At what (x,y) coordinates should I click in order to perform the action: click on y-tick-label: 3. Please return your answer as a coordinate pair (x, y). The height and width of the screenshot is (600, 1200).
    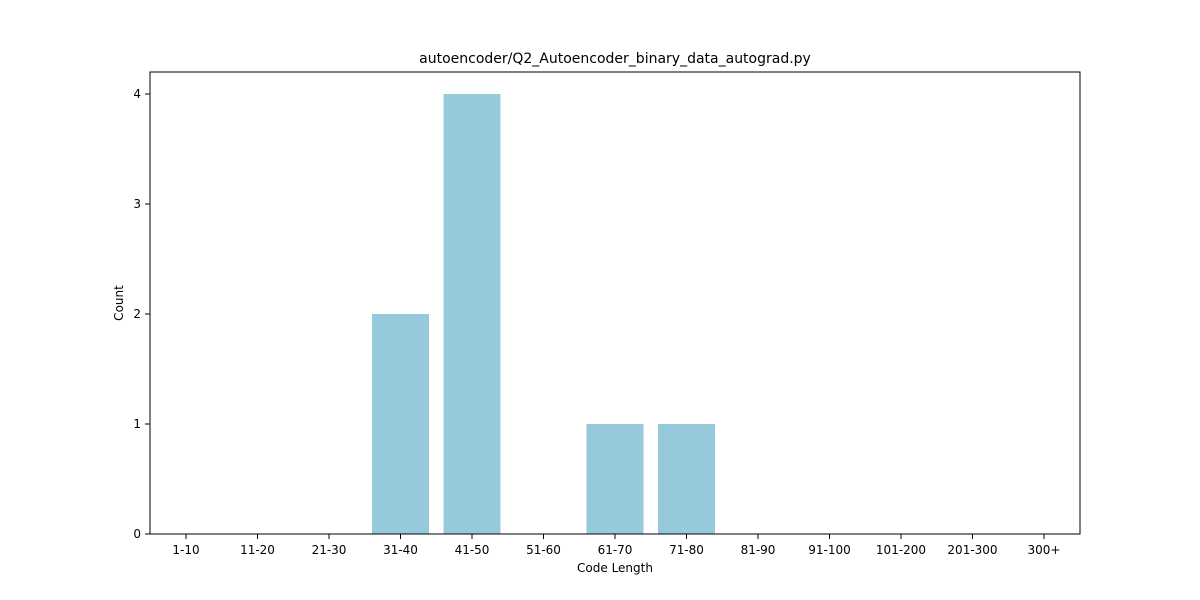
    Looking at the image, I should click on (137, 204).